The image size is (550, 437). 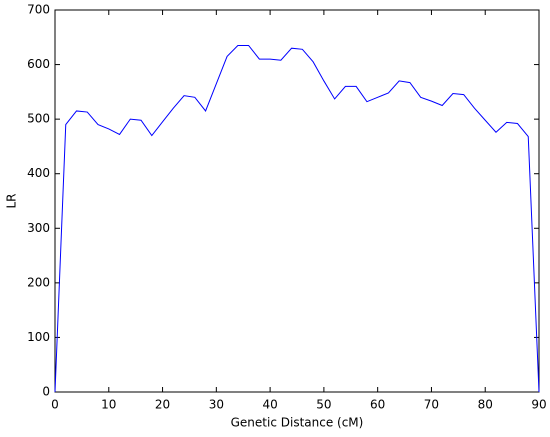 What do you see at coordinates (38, 228) in the screenshot?
I see `y-tick-label: 300` at bounding box center [38, 228].